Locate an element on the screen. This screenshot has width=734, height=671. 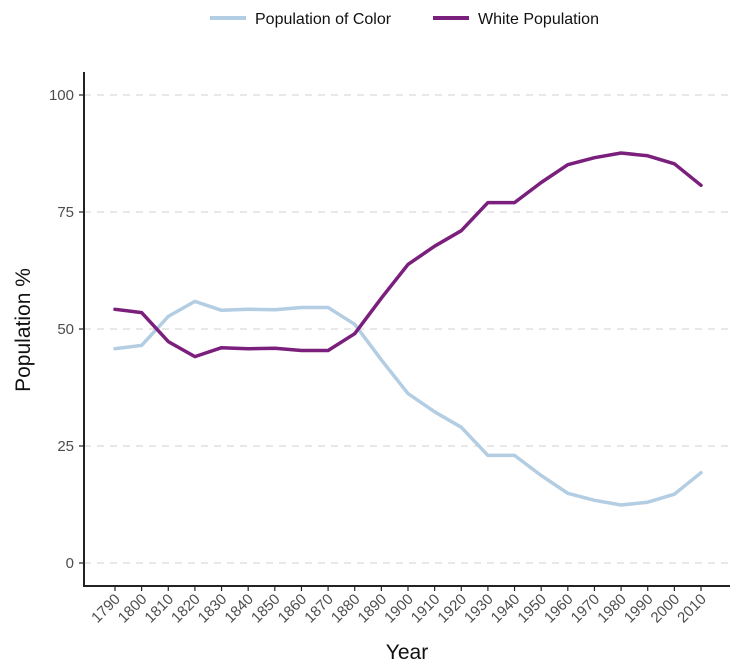
legend-label: Population of Color is located at coordinates (323, 19).